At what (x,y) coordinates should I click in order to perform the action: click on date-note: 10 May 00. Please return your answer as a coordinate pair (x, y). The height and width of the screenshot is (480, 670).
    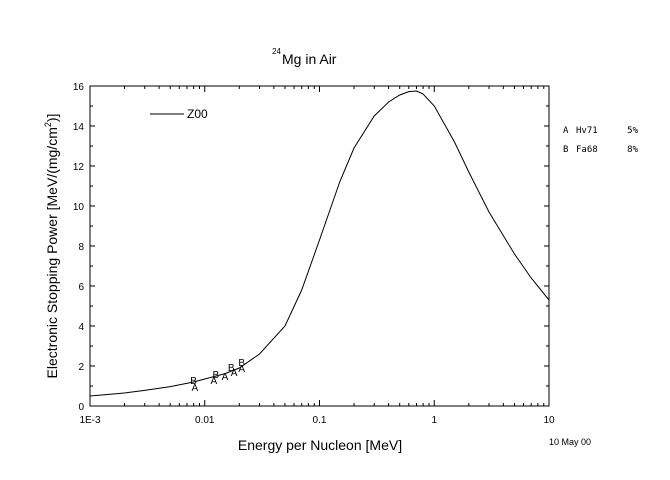
    Looking at the image, I should click on (570, 442).